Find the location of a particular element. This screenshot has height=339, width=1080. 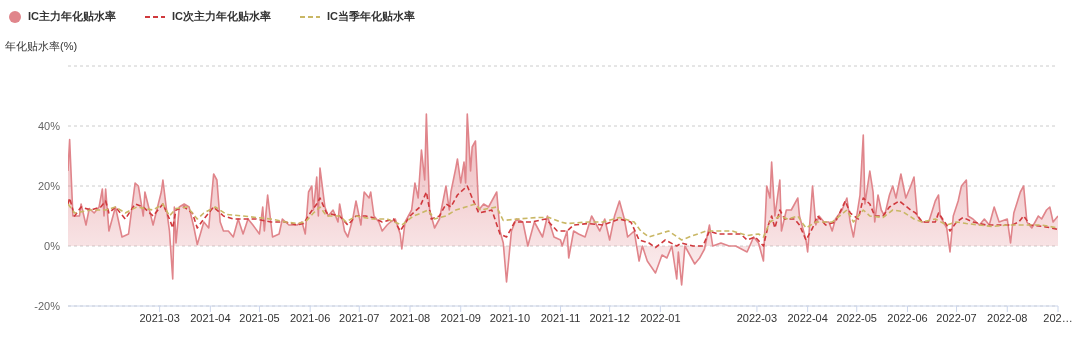

y-tick-label: 20% is located at coordinates (49, 185).